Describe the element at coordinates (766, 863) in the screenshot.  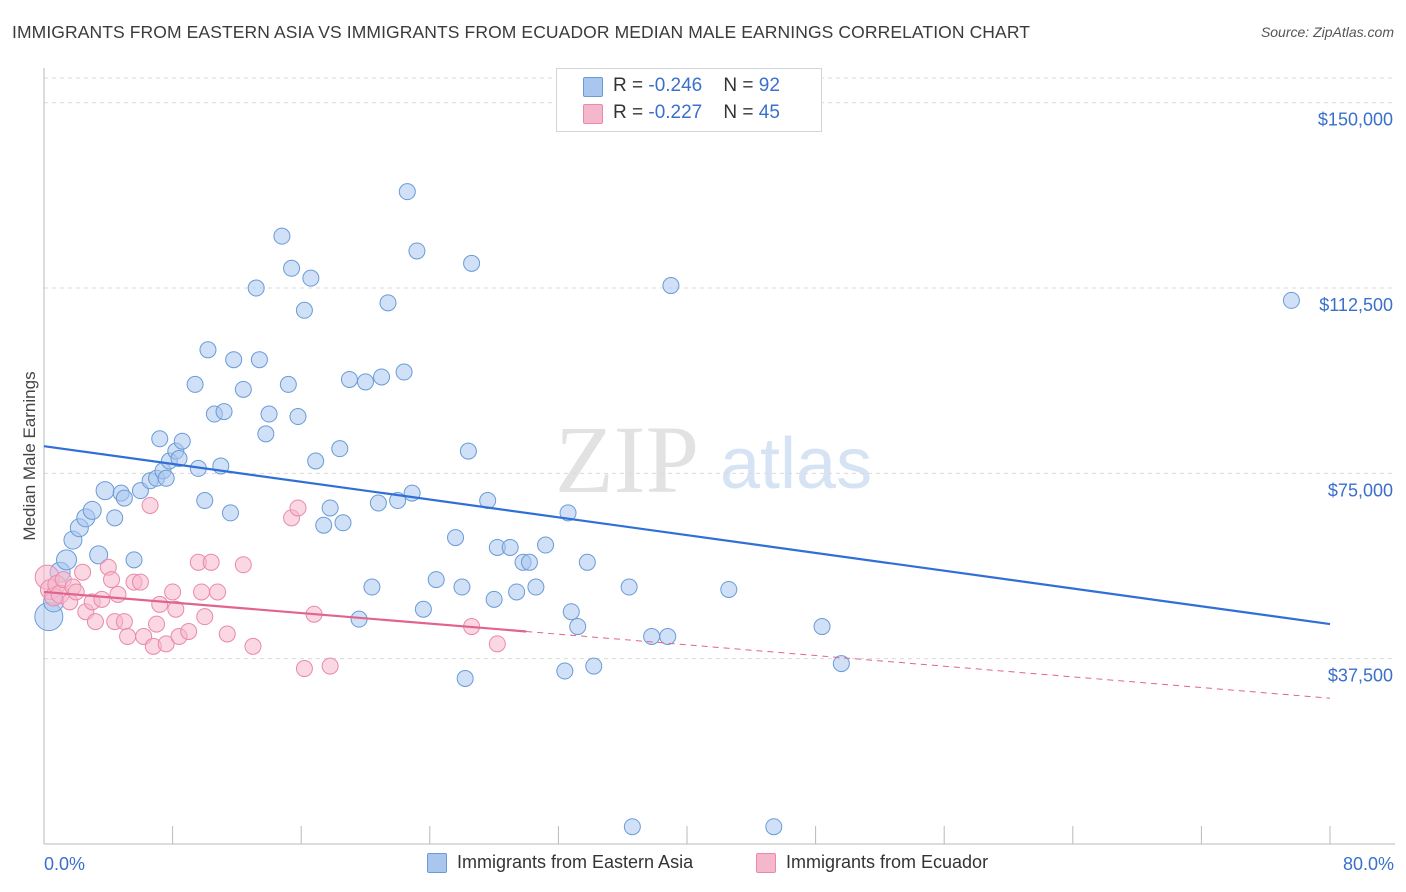
I see `bottom-legend-series2-swatch` at that location.